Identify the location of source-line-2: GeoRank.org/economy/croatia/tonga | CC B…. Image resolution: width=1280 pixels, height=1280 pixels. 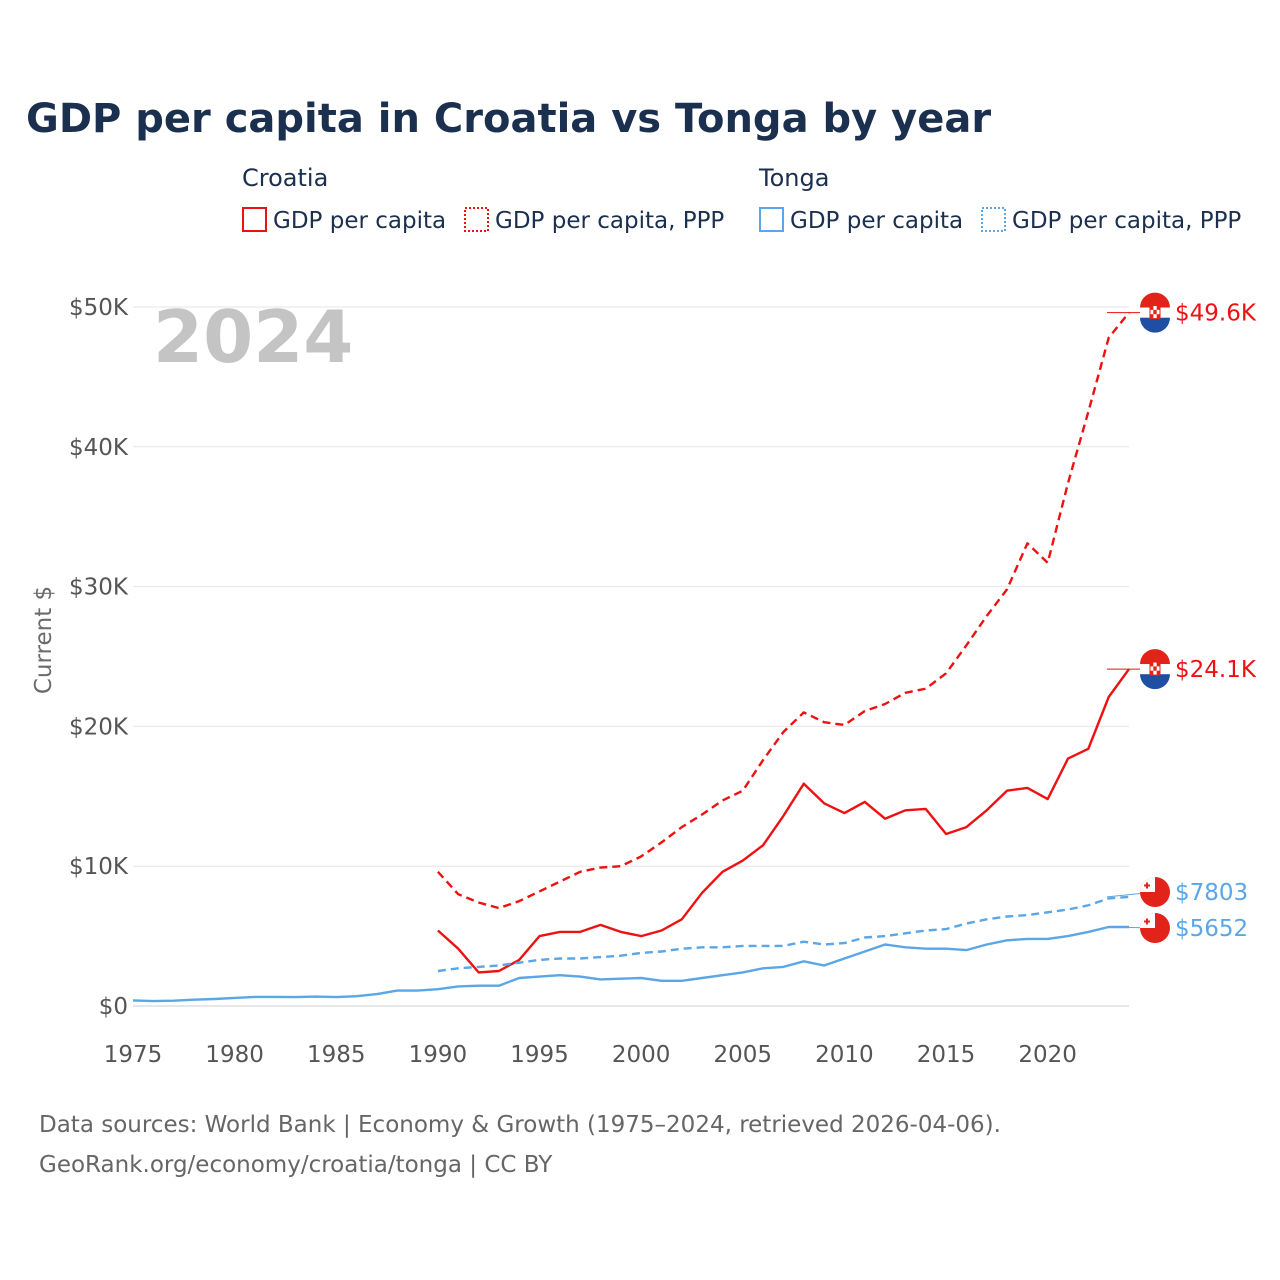
(296, 1165).